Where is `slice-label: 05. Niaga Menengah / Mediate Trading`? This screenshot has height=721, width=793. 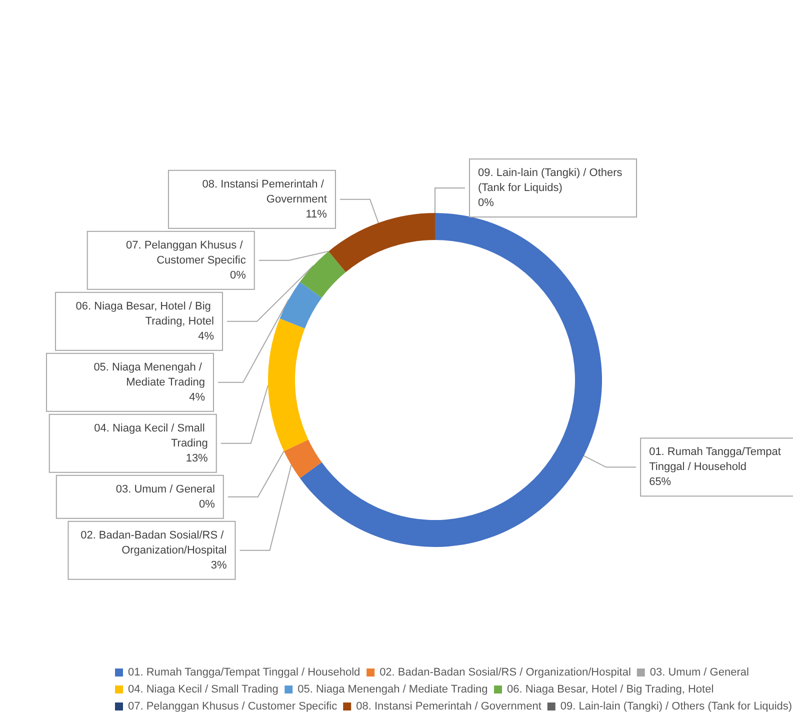 slice-label: 05. Niaga Menengah / Mediate Trading is located at coordinates (150, 374).